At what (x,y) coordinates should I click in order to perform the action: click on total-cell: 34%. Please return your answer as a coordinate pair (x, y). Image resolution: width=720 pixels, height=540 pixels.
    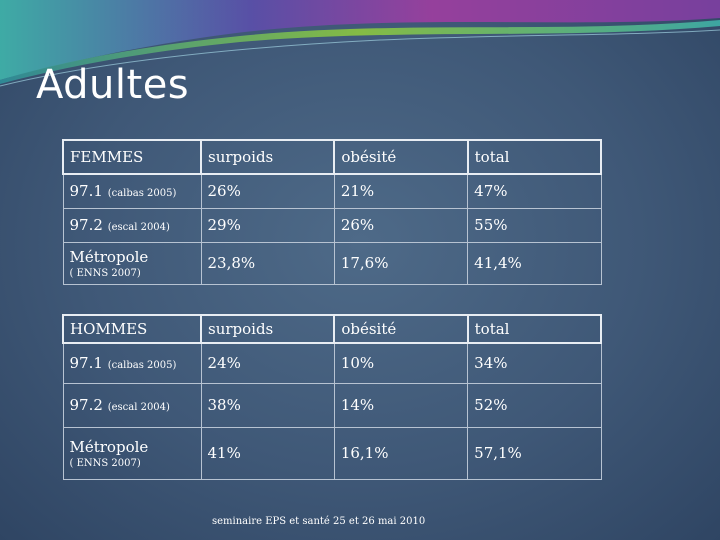
    Looking at the image, I should click on (534, 363).